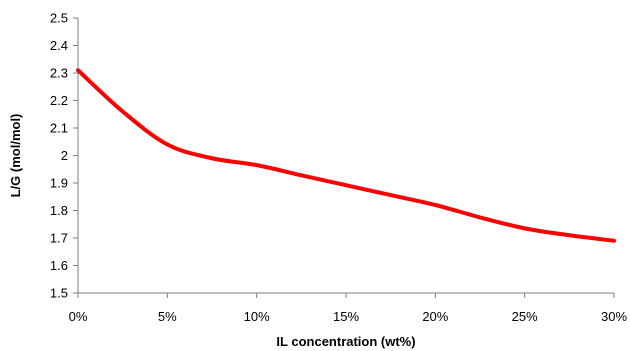 This screenshot has height=351, width=630. I want to click on x-tick-label: 20%, so click(435, 316).